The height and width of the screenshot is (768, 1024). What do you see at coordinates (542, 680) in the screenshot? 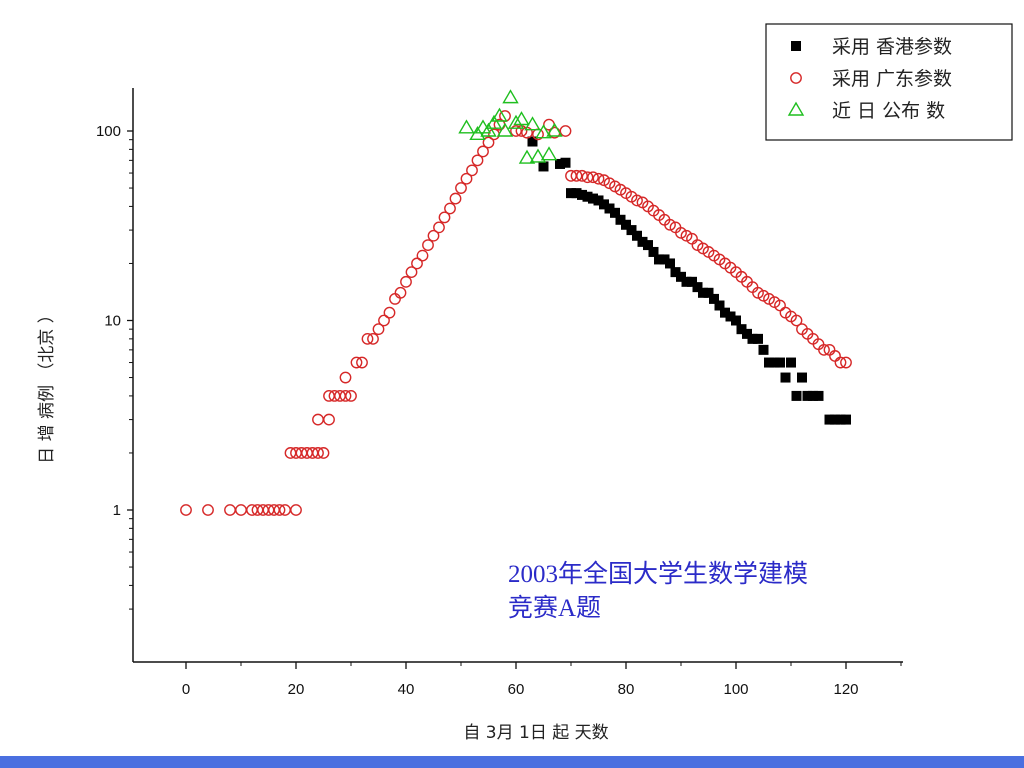
I see `x-axis-ticks: 0 20 40 60 80 100 120` at bounding box center [542, 680].